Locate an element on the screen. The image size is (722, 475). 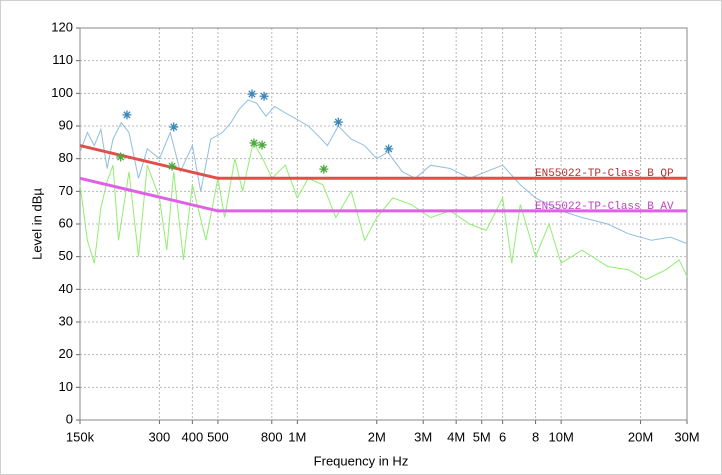
y-tick-label: 90 is located at coordinates (66, 124).